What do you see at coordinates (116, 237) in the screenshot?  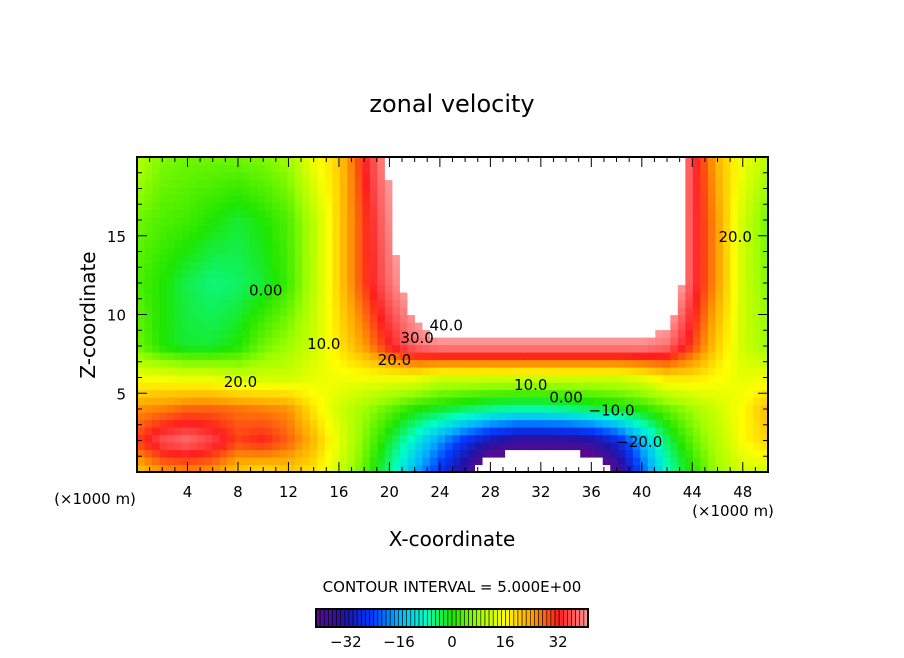 I see `y-tick-label: 15` at bounding box center [116, 237].